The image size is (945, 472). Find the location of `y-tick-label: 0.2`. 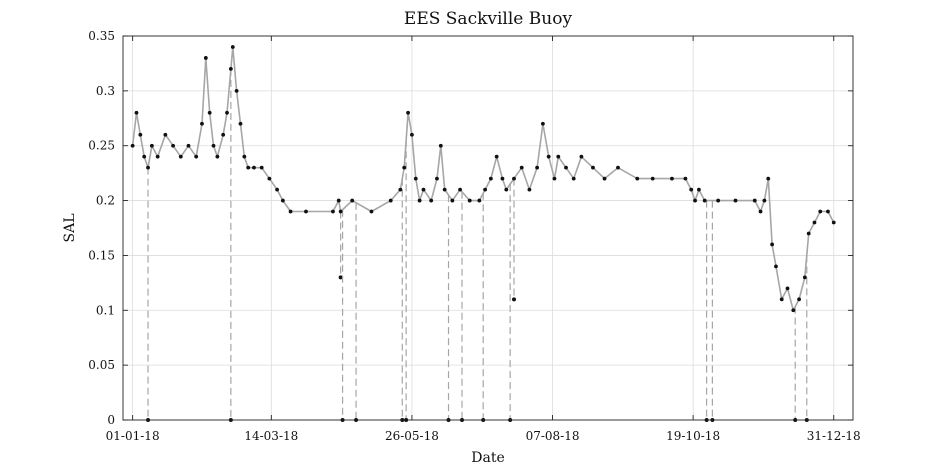

y-tick-label: 0.2 is located at coordinates (105, 201).